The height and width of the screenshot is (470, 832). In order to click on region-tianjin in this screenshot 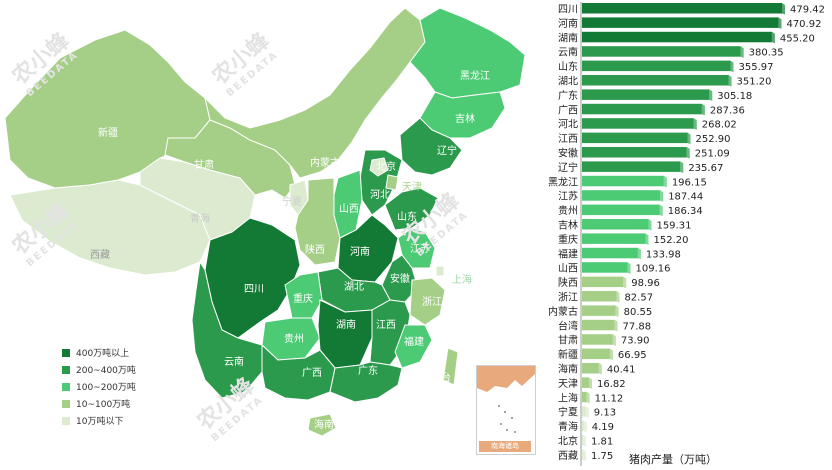, I will do `click(392, 182)`.